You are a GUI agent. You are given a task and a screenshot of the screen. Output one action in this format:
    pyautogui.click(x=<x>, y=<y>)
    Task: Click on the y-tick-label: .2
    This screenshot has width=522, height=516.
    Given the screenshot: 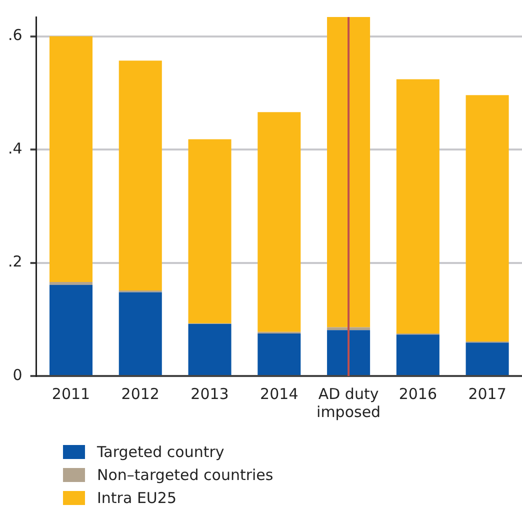 What is the action you would take?
    pyautogui.click(x=15, y=261)
    